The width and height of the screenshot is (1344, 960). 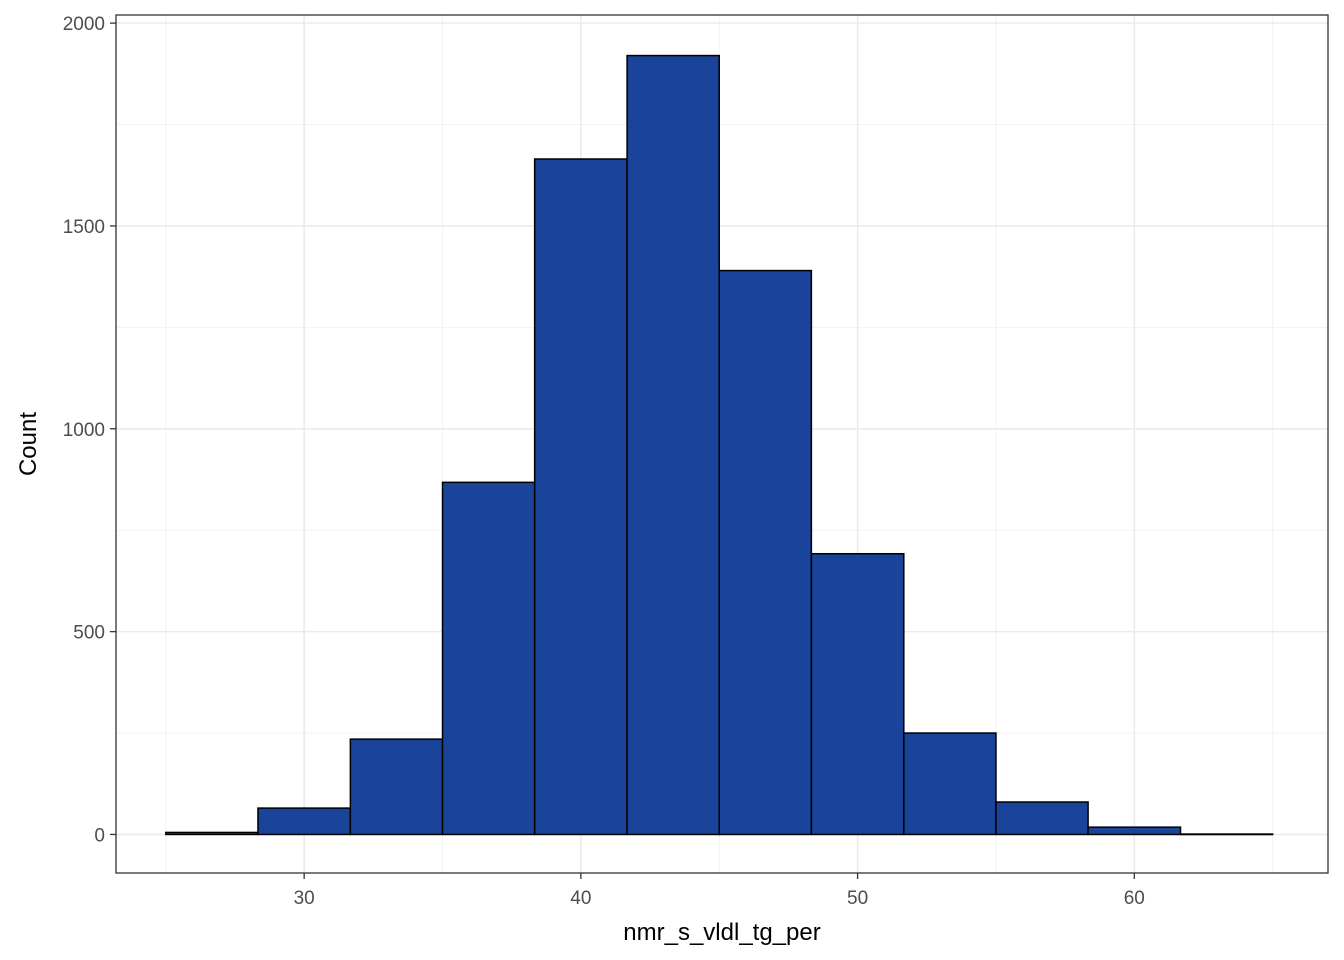 What do you see at coordinates (1134, 898) in the screenshot?
I see `x-tick-label: 60` at bounding box center [1134, 898].